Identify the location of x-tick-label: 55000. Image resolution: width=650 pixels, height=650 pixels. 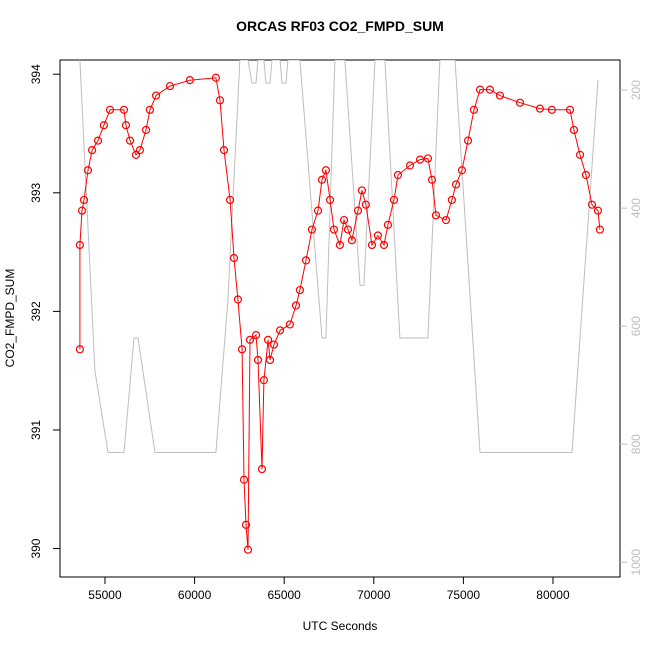
(105, 595).